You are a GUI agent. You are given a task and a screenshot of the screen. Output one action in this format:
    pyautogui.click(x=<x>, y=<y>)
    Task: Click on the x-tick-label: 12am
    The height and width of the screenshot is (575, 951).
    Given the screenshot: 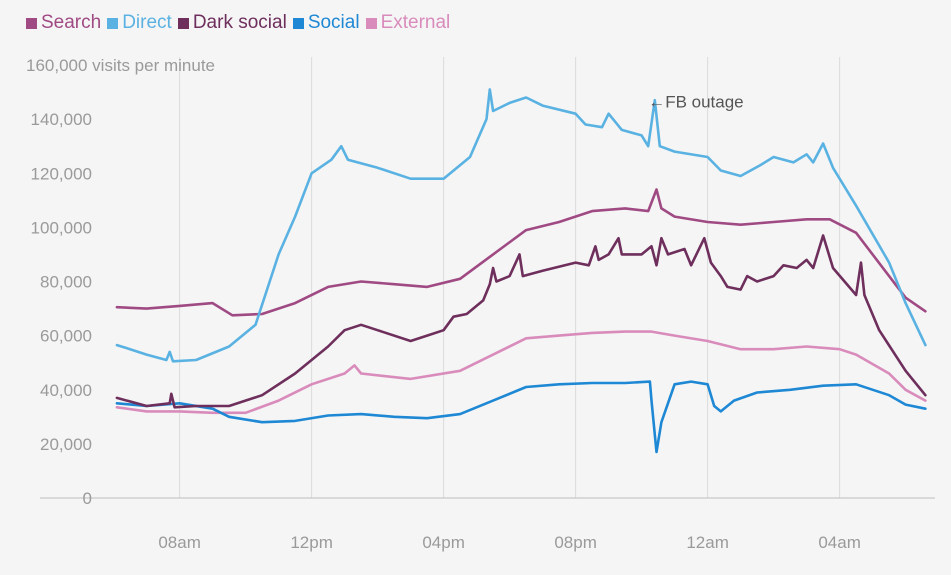 What is the action you would take?
    pyautogui.click(x=707, y=542)
    